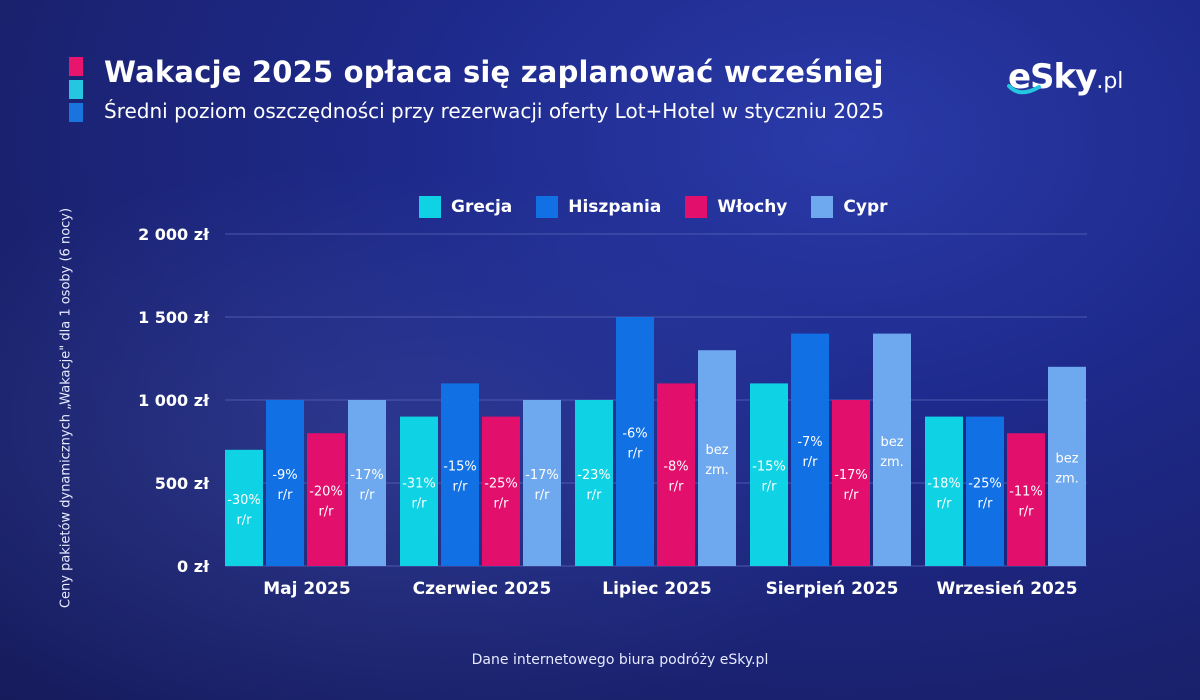 The height and width of the screenshot is (700, 1200). What do you see at coordinates (174, 234) in the screenshot?
I see `y-tick-label: 2 000 zł` at bounding box center [174, 234].